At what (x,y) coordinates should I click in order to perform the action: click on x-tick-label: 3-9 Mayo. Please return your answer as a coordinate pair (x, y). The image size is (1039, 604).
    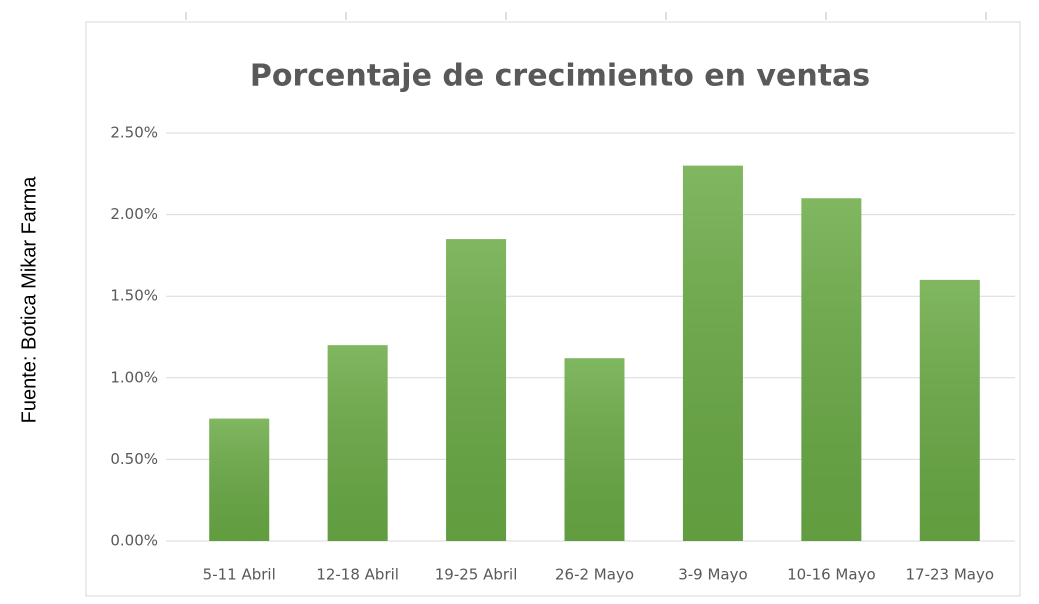
    Looking at the image, I should click on (712, 575).